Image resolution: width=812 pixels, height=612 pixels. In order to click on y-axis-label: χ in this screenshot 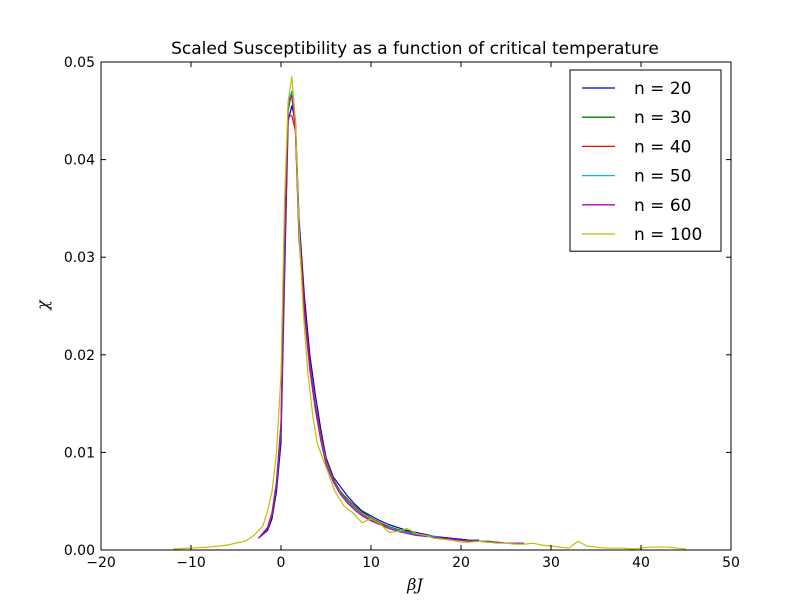, I will do `click(42, 305)`.